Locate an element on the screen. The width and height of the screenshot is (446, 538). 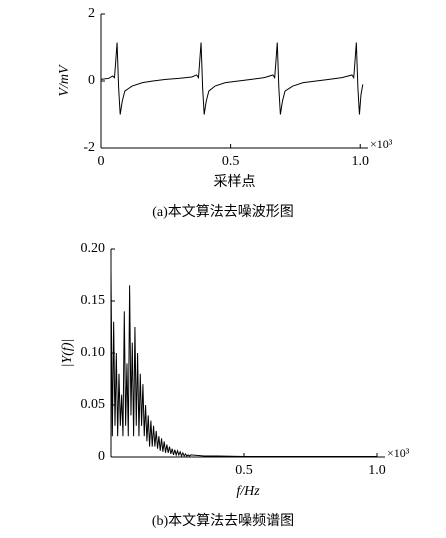
y-tick-label: 0.05 is located at coordinates (93, 404).